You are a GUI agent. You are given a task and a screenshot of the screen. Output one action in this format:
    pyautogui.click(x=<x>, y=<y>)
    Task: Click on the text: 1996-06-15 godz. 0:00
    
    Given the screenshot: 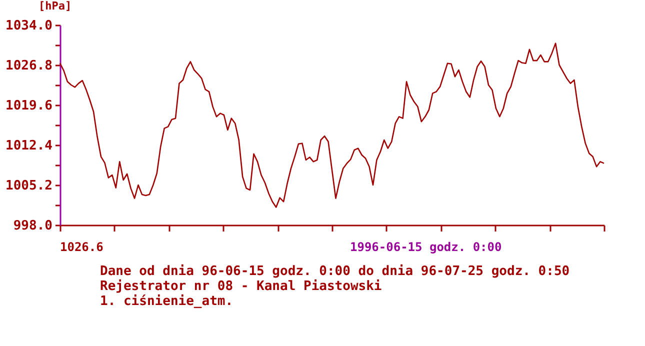 What is the action you would take?
    pyautogui.click(x=426, y=247)
    